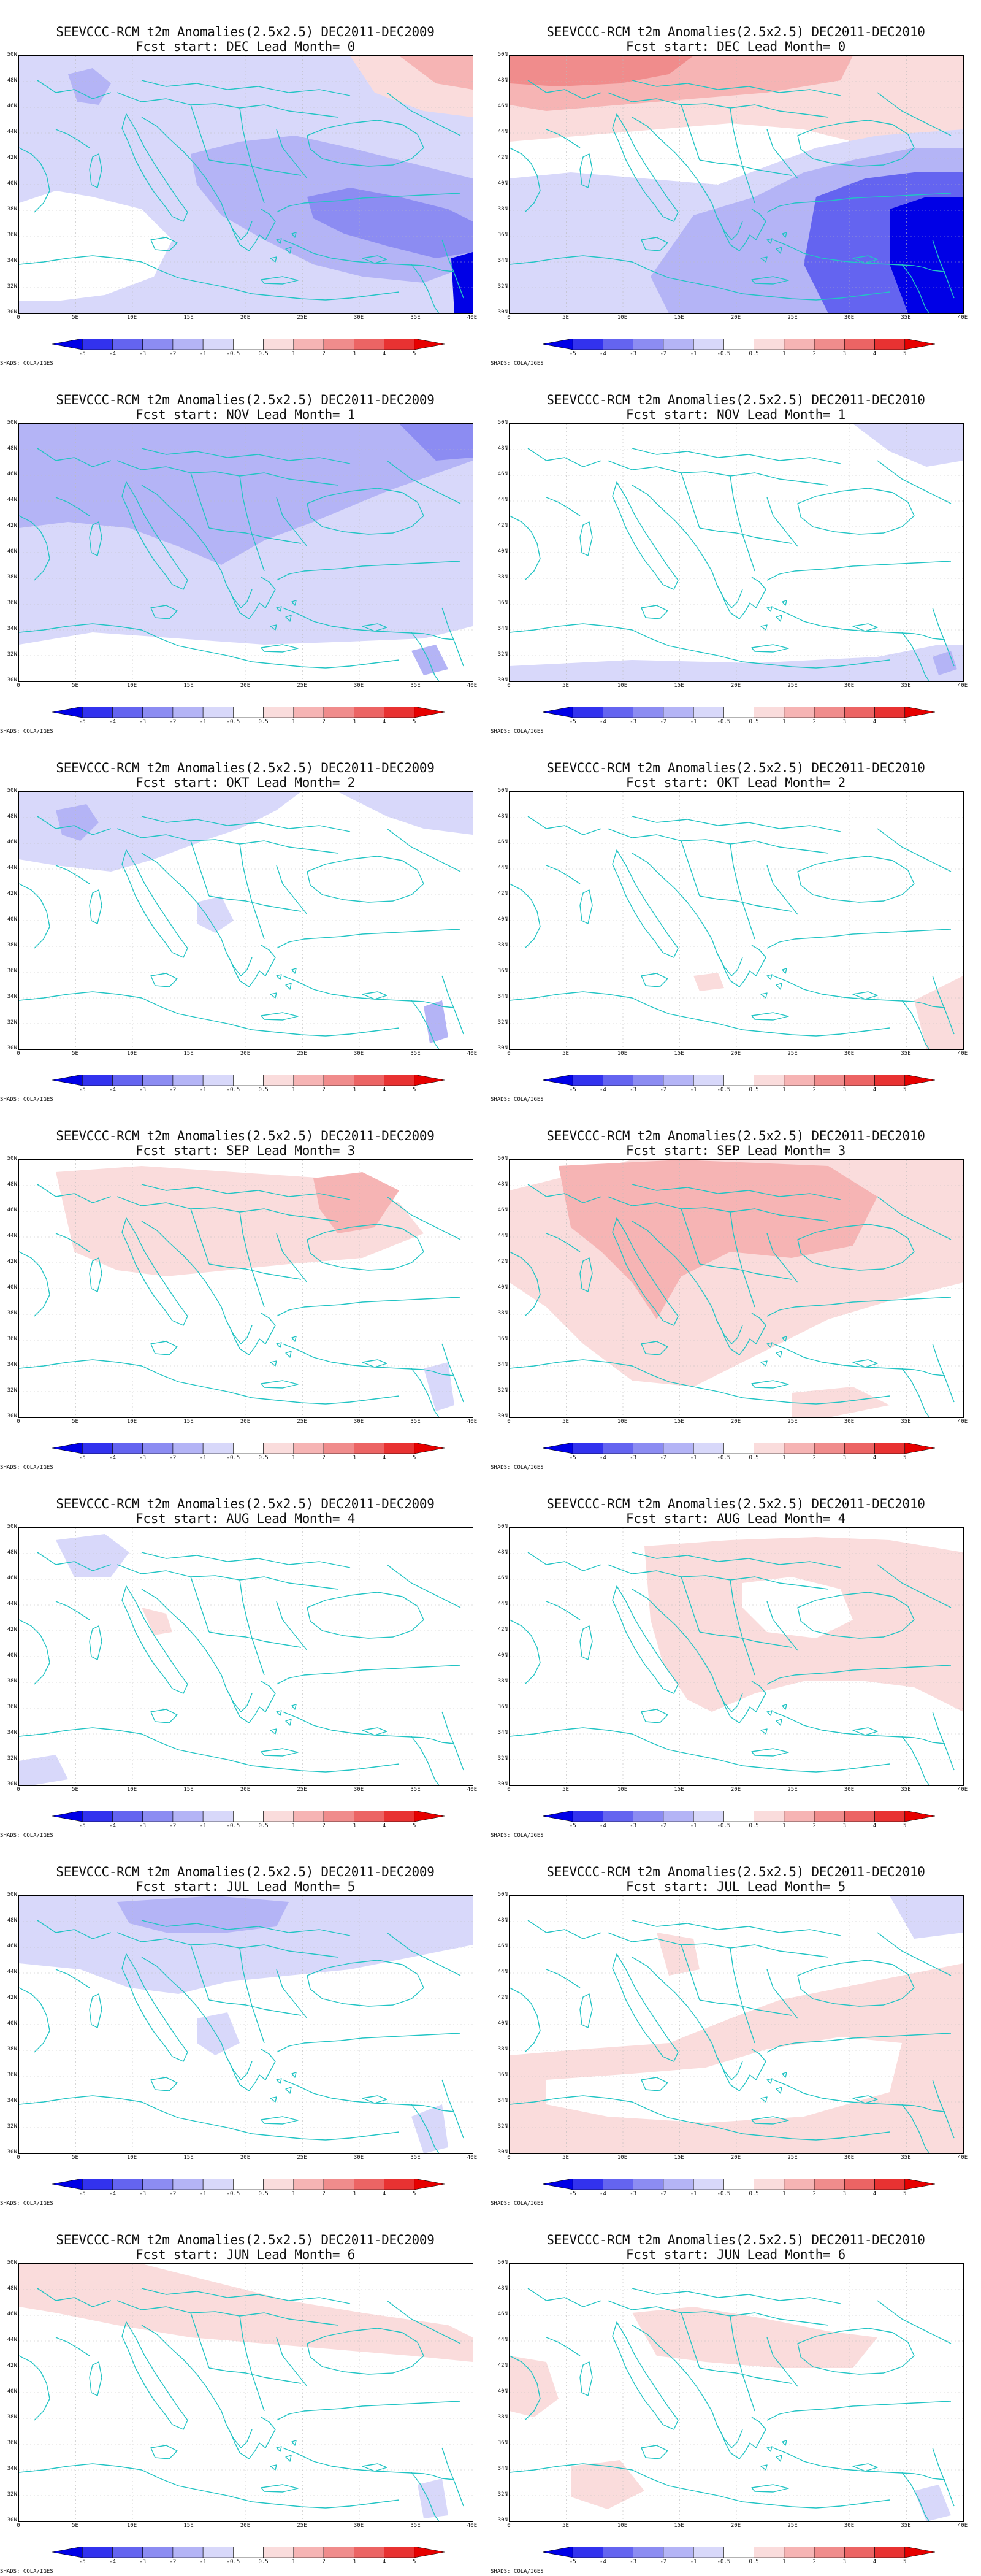  What do you see at coordinates (634, 2562) in the screenshot?
I see `colorbar-tick-label: -3` at bounding box center [634, 2562].